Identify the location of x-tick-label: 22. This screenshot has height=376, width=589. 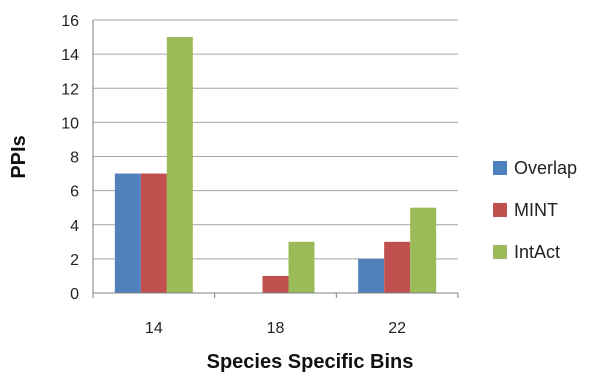
(397, 328).